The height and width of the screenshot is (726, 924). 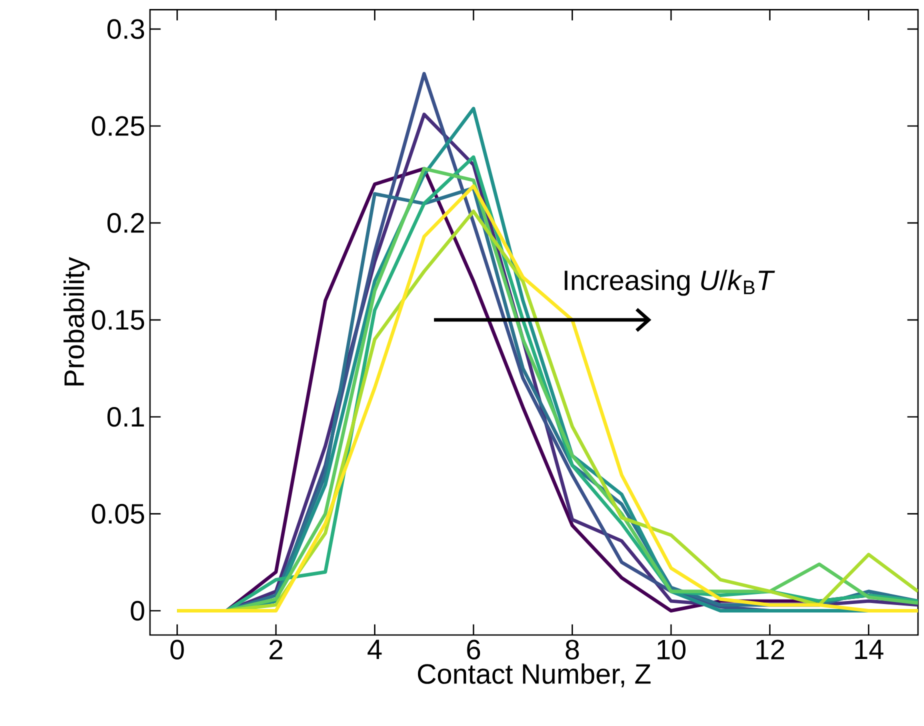 What do you see at coordinates (77, 321) in the screenshot?
I see `y-axis-title: Probability` at bounding box center [77, 321].